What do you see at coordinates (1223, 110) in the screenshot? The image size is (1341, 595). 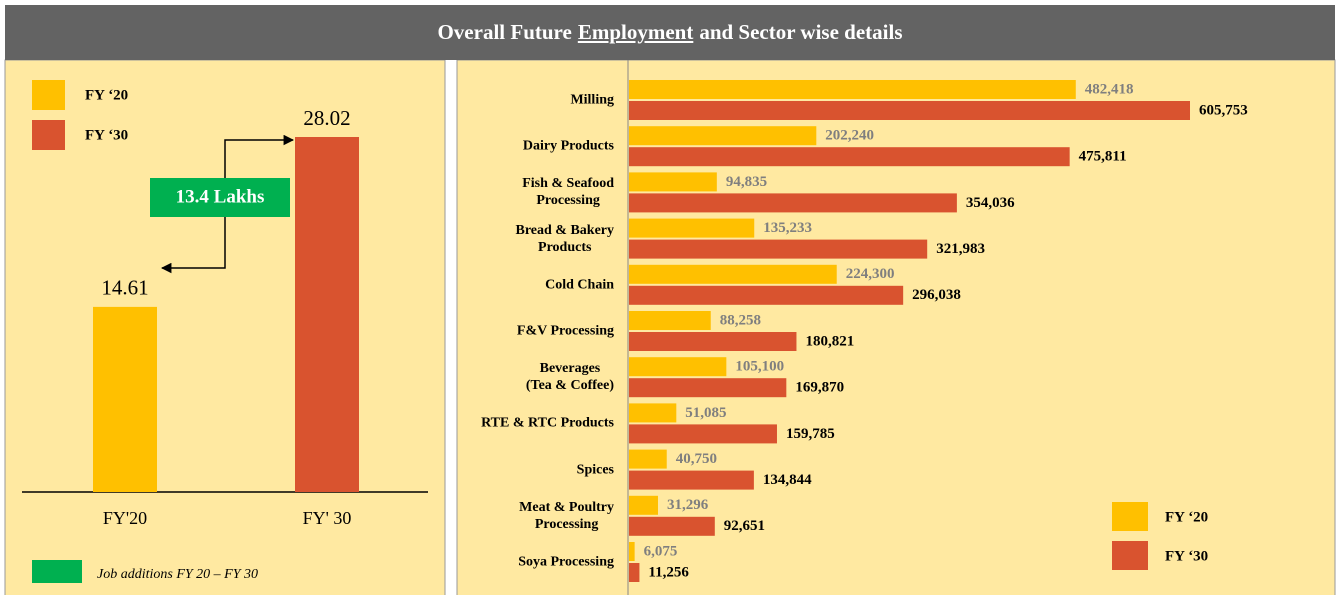 I see `value-label: 605,753` at bounding box center [1223, 110].